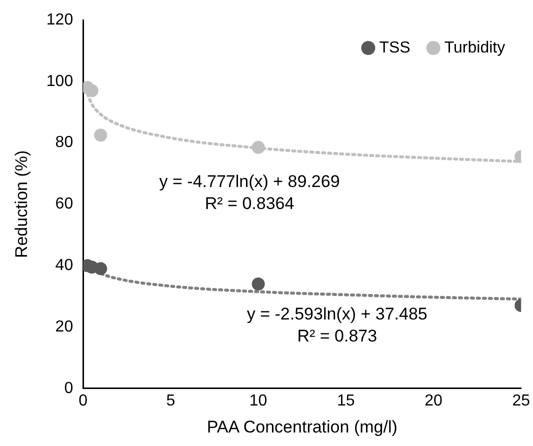  Describe the element at coordinates (475, 47) in the screenshot. I see `legend-label: Turbidity` at that location.